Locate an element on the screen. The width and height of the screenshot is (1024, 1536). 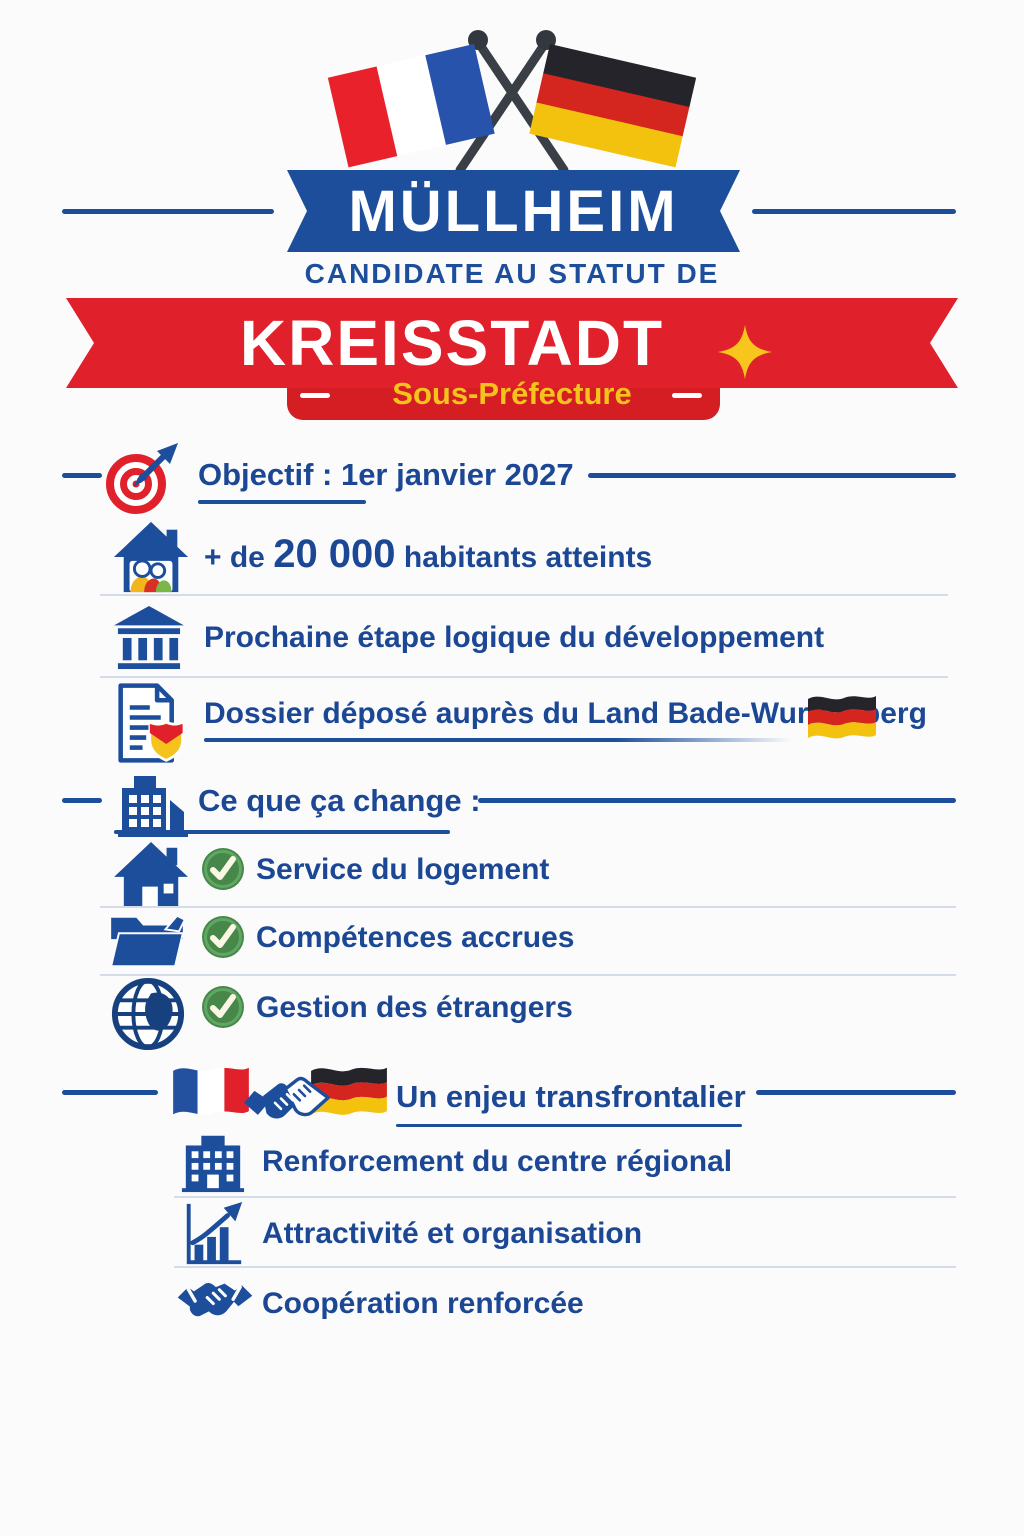
sparkle-icon is located at coordinates (745, 352).